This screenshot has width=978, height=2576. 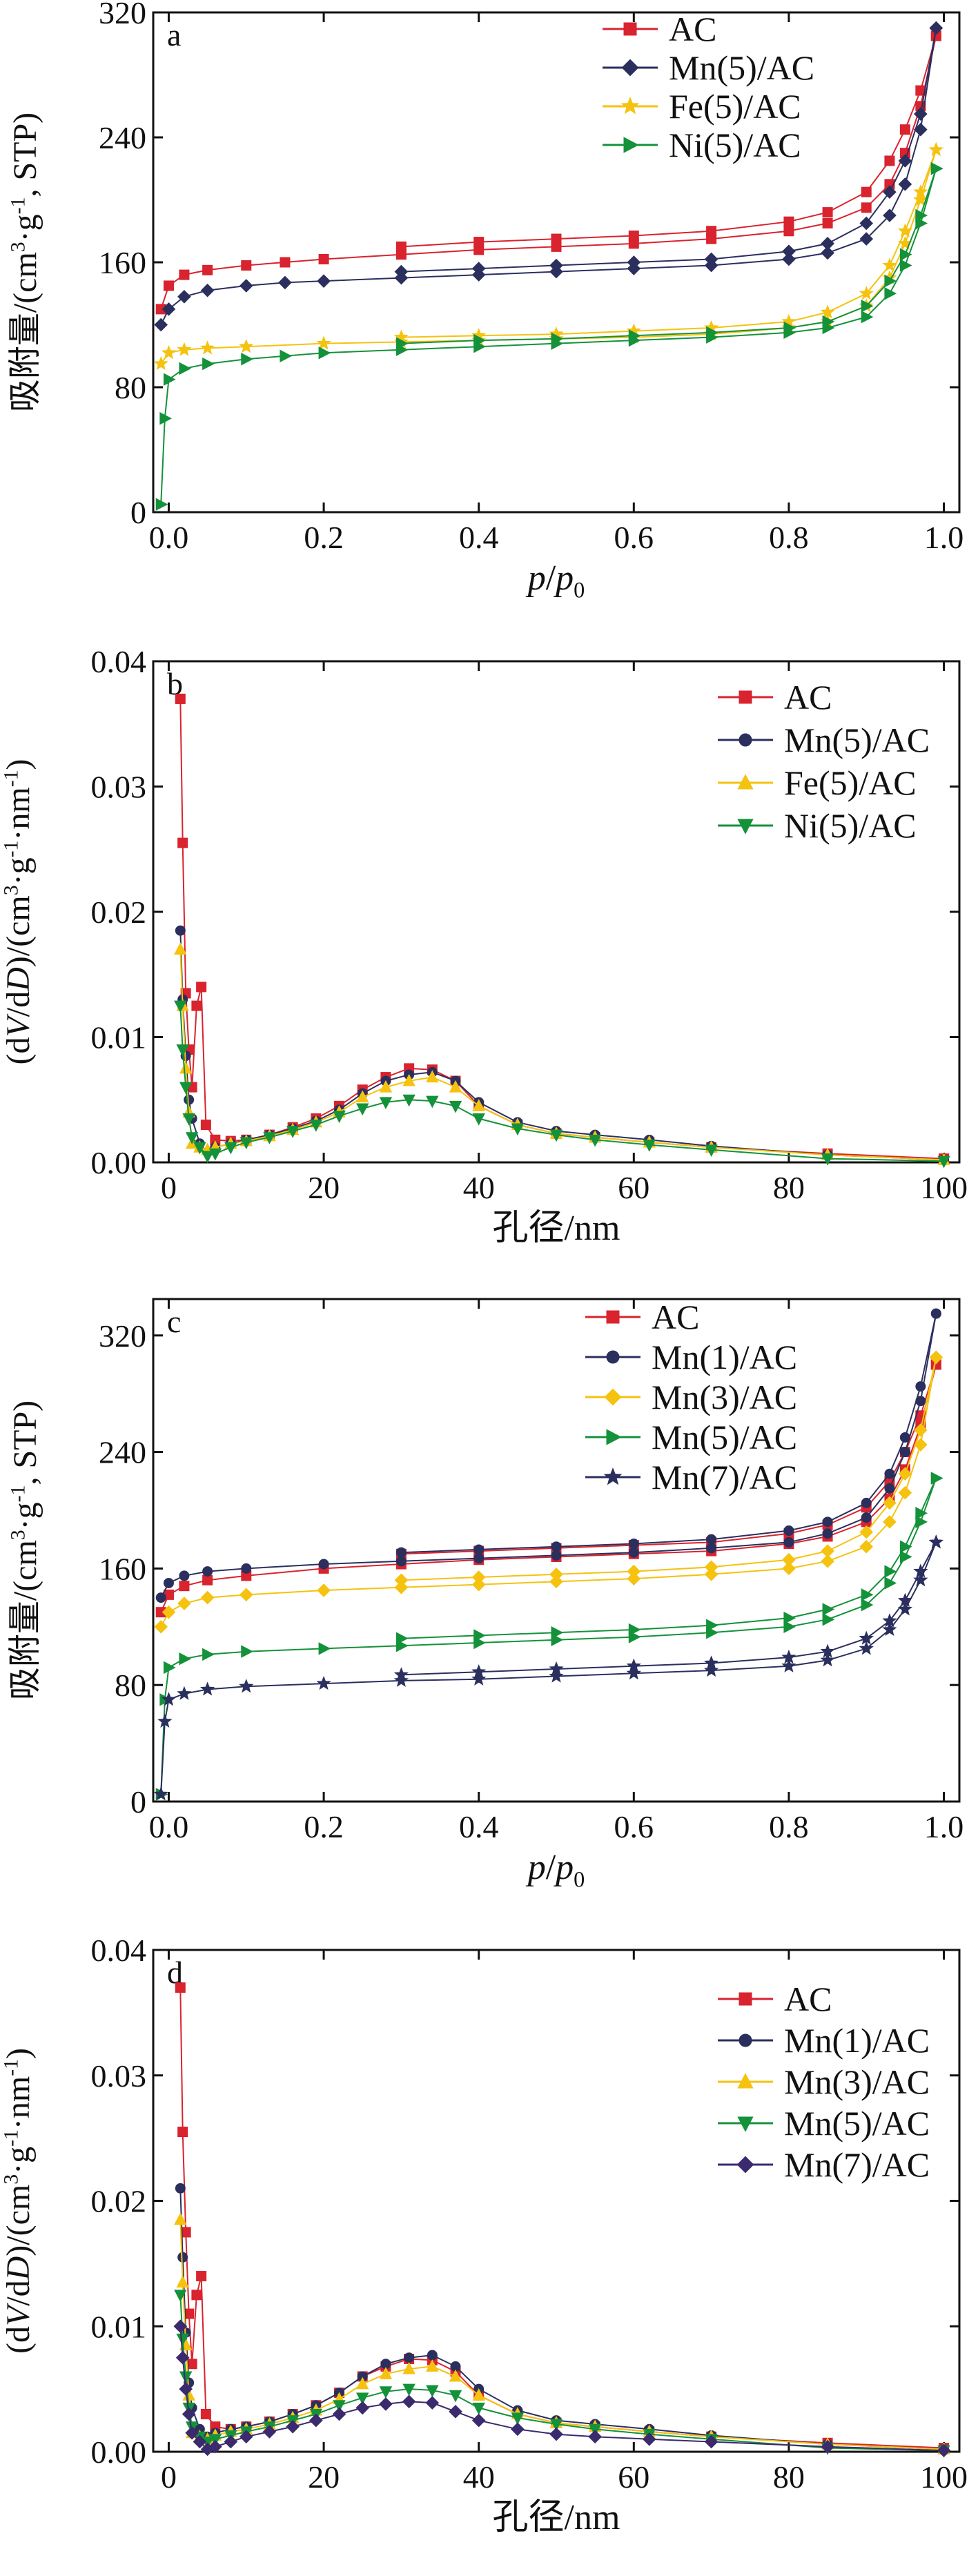 What do you see at coordinates (169, 537) in the screenshot?
I see `x-tick-label: 0.0` at bounding box center [169, 537].